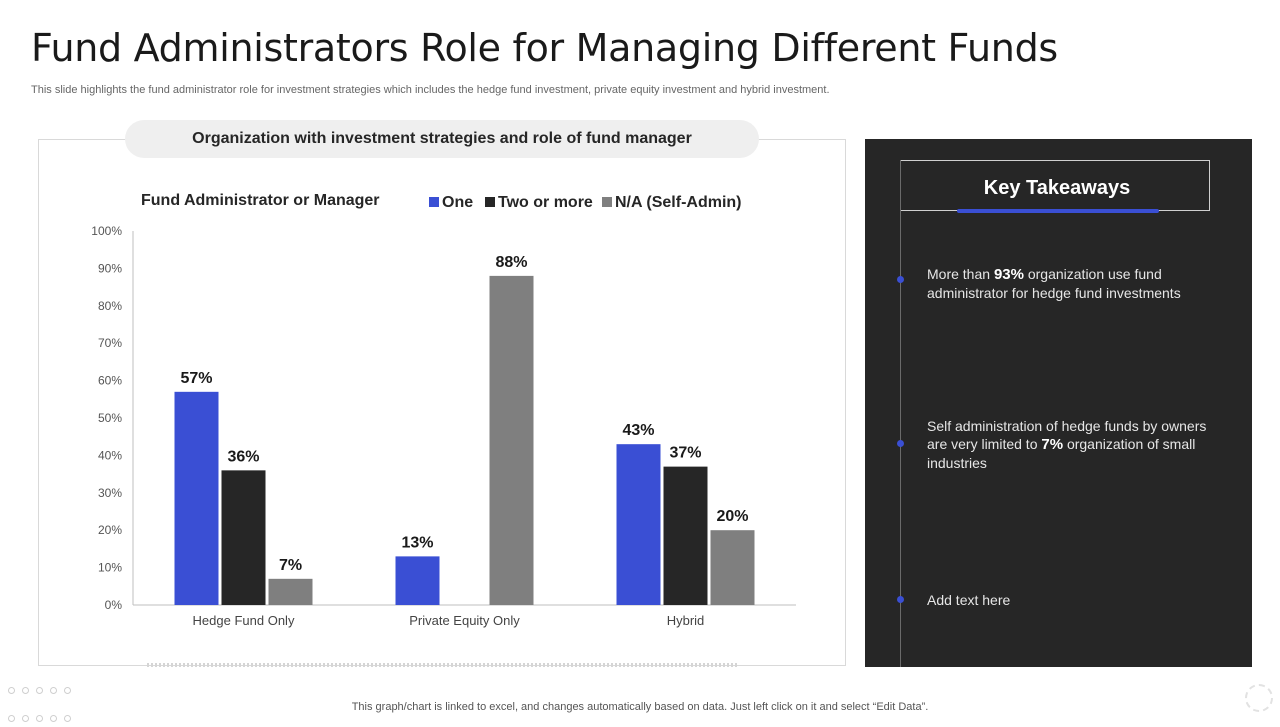 Image resolution: width=1280 pixels, height=727 pixels. Describe the element at coordinates (110, 343) in the screenshot. I see `y-tick-label: 70%` at that location.